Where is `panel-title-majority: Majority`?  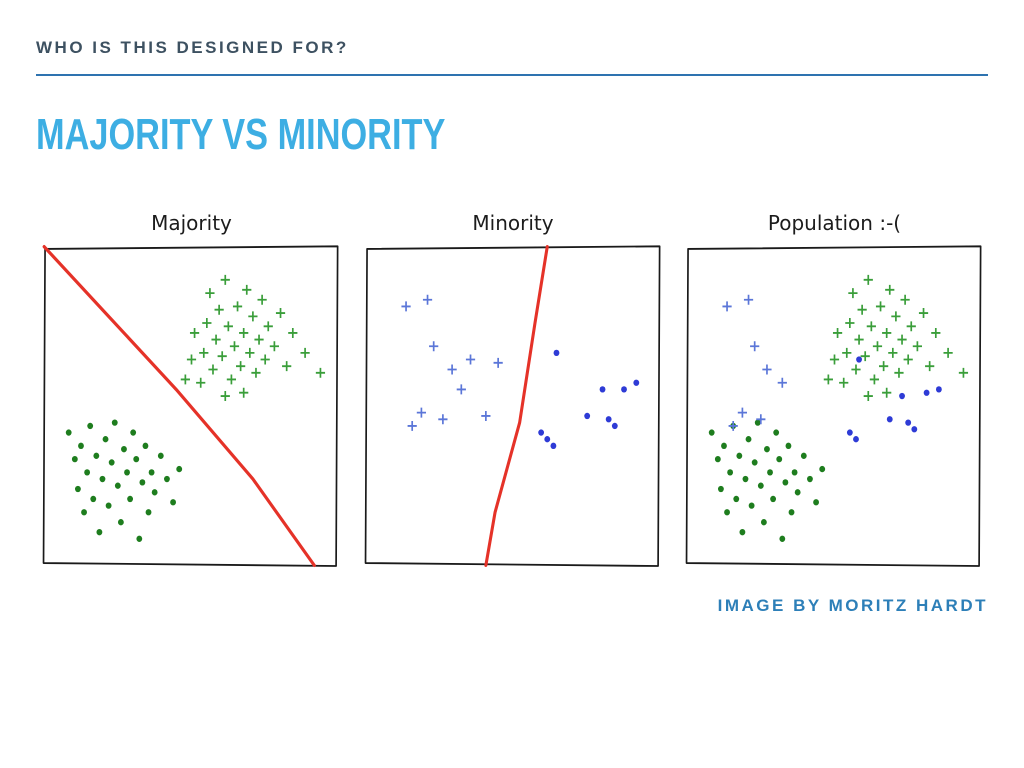 panel-title-majority: Majority is located at coordinates (191, 223).